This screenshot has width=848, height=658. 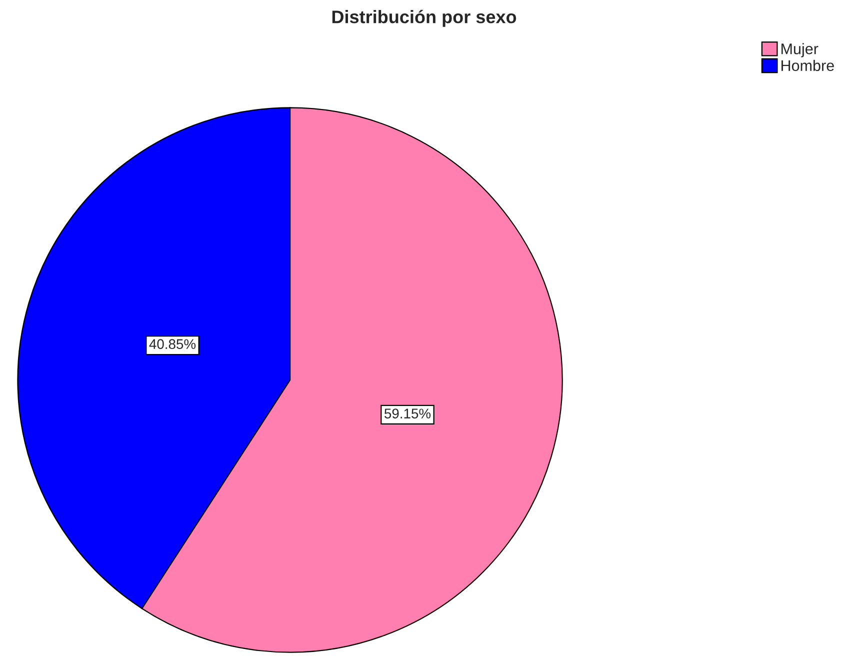 I want to click on data-label: 40.85%, so click(x=172, y=344).